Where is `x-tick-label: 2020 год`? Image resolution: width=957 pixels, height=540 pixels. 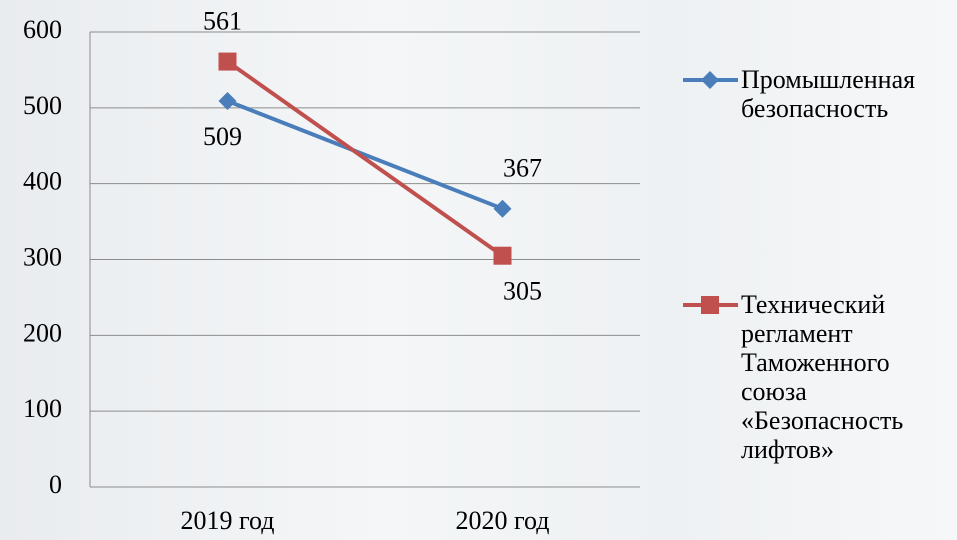 x-tick-label: 2020 год is located at coordinates (503, 520).